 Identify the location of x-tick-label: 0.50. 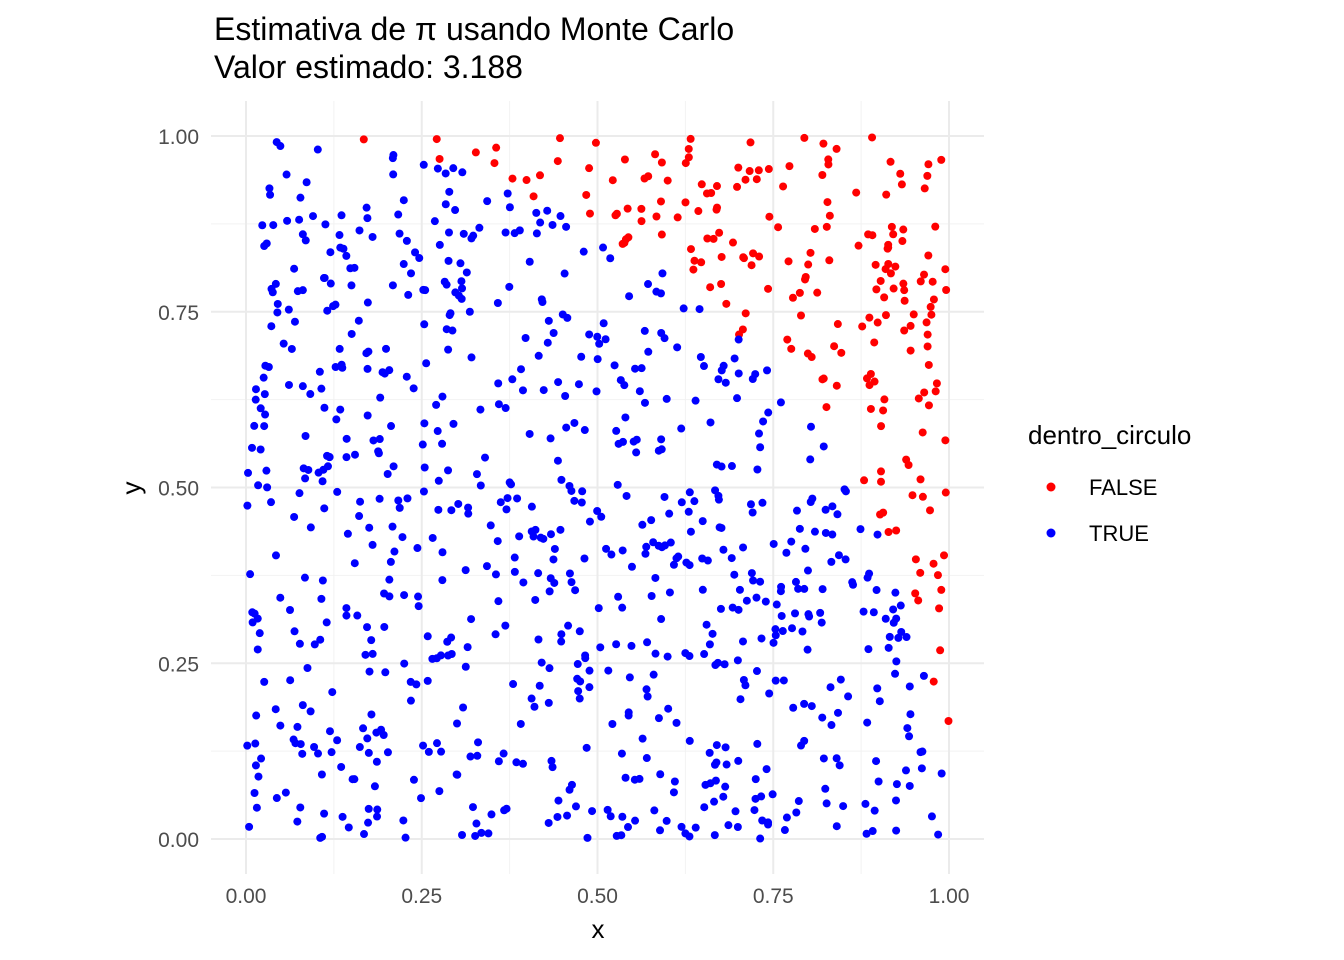
(597, 896).